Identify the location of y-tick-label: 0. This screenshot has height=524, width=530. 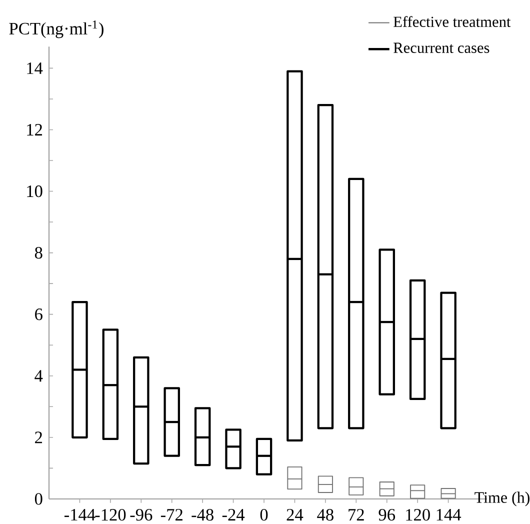
(38, 499).